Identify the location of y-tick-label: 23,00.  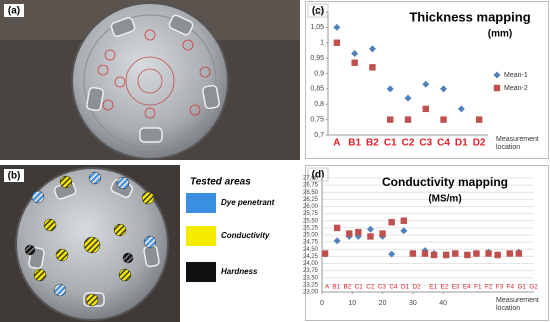
(311, 293).